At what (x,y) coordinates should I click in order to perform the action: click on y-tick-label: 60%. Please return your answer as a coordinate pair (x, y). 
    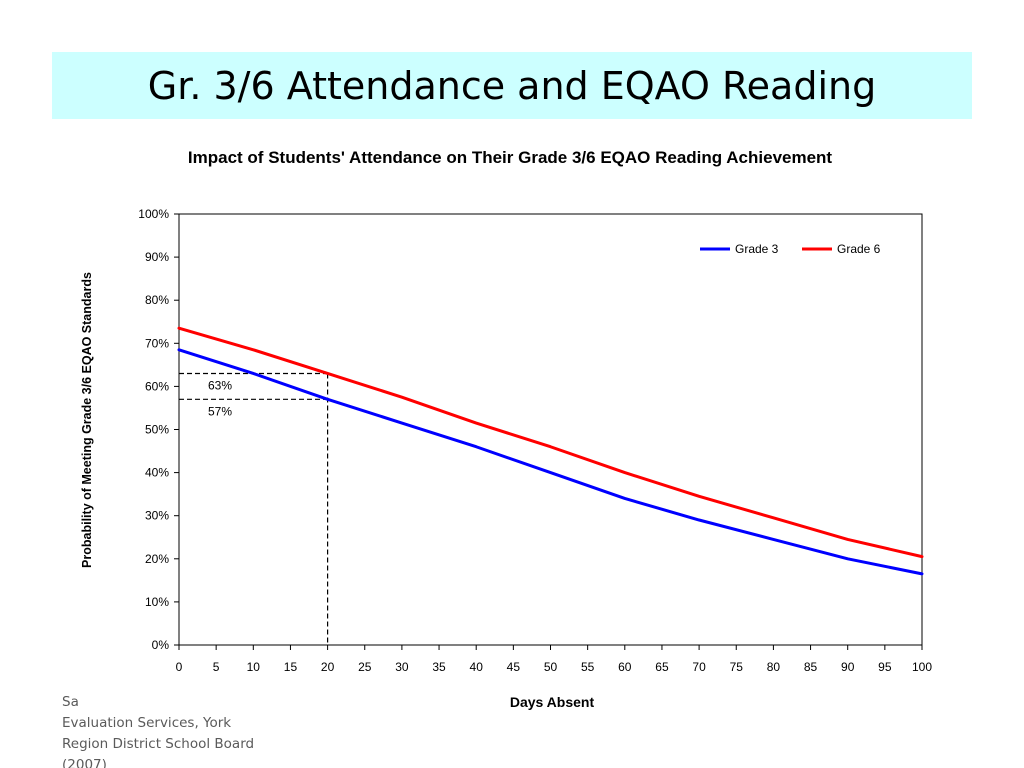
    Looking at the image, I should click on (157, 386).